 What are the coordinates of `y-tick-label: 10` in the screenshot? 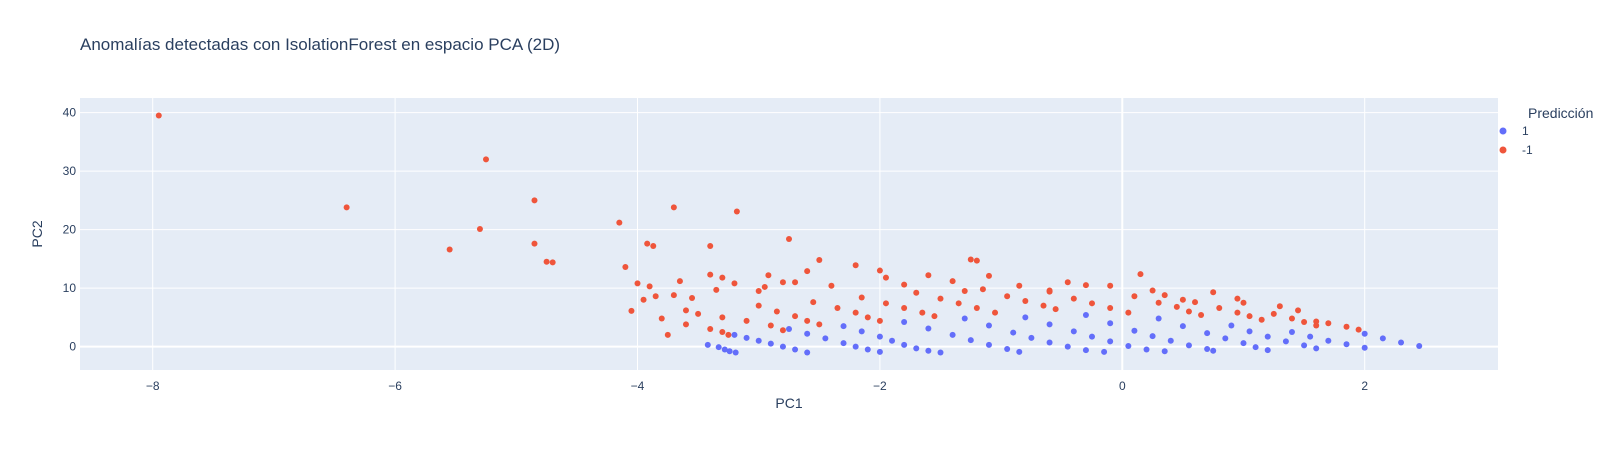 It's located at (70, 288).